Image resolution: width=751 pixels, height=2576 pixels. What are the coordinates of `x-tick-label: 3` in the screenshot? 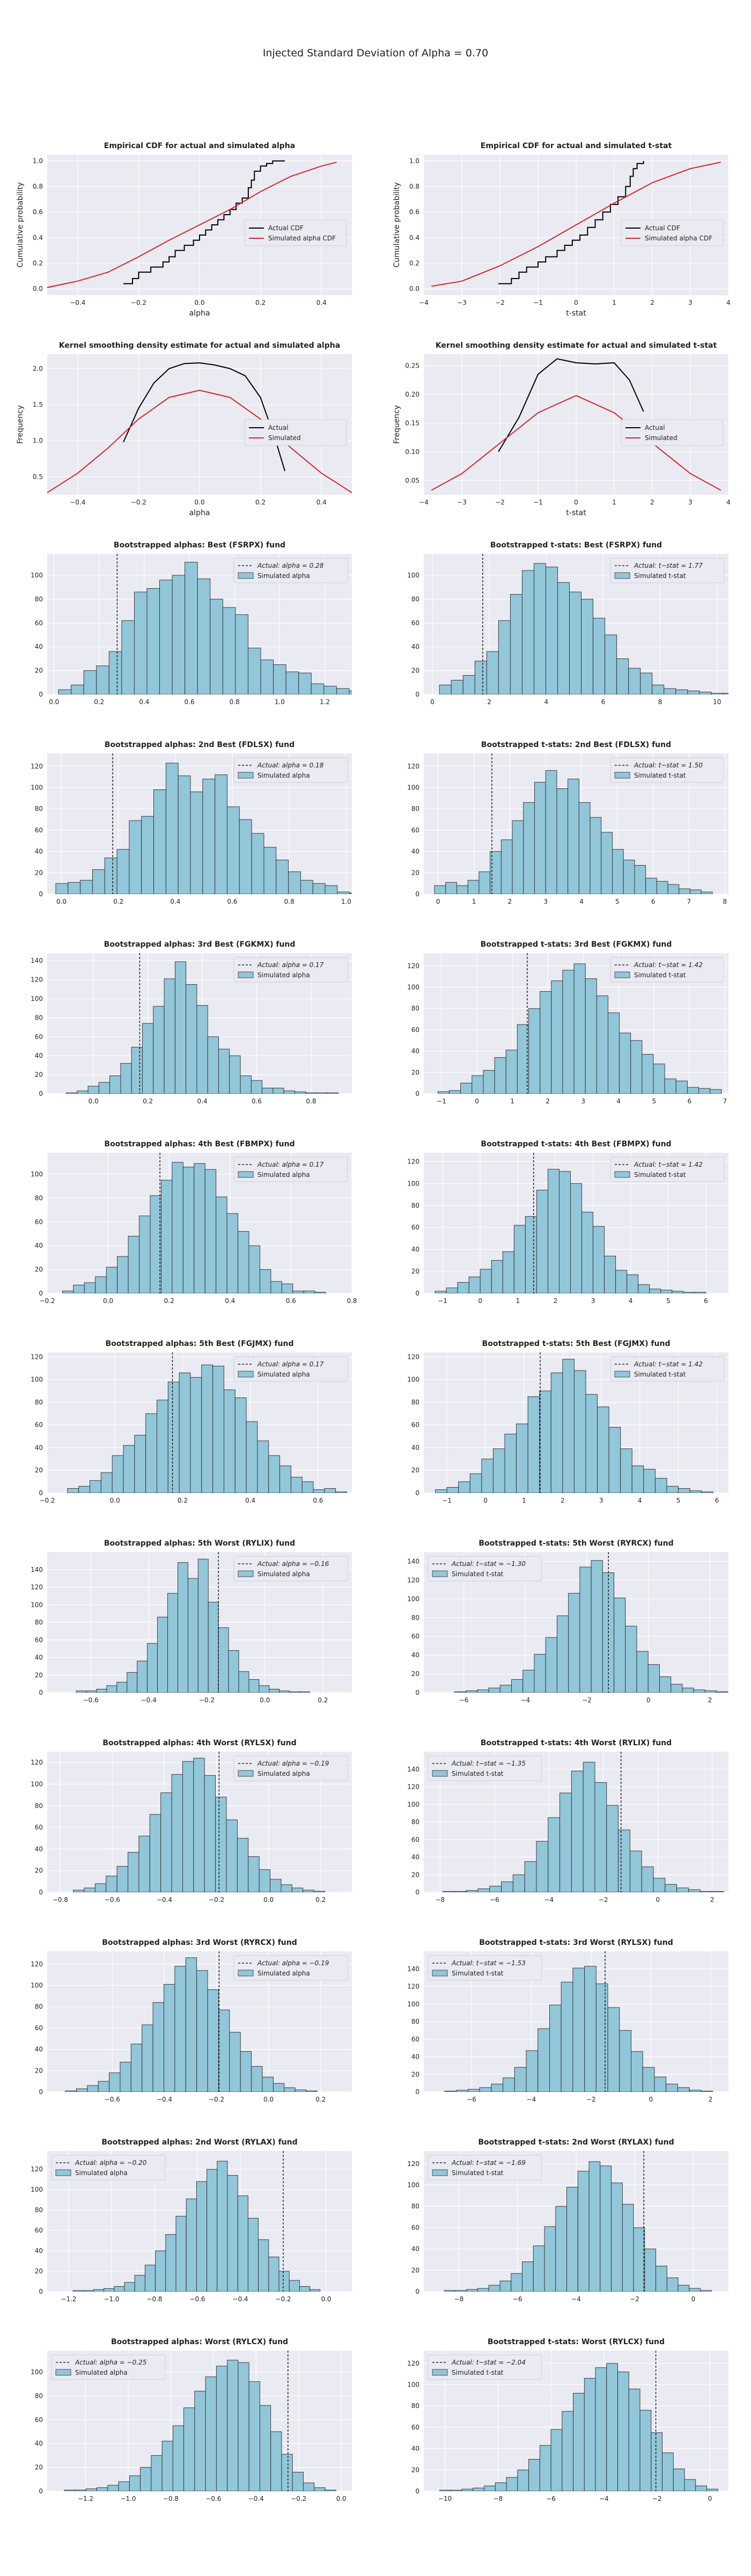 It's located at (545, 901).